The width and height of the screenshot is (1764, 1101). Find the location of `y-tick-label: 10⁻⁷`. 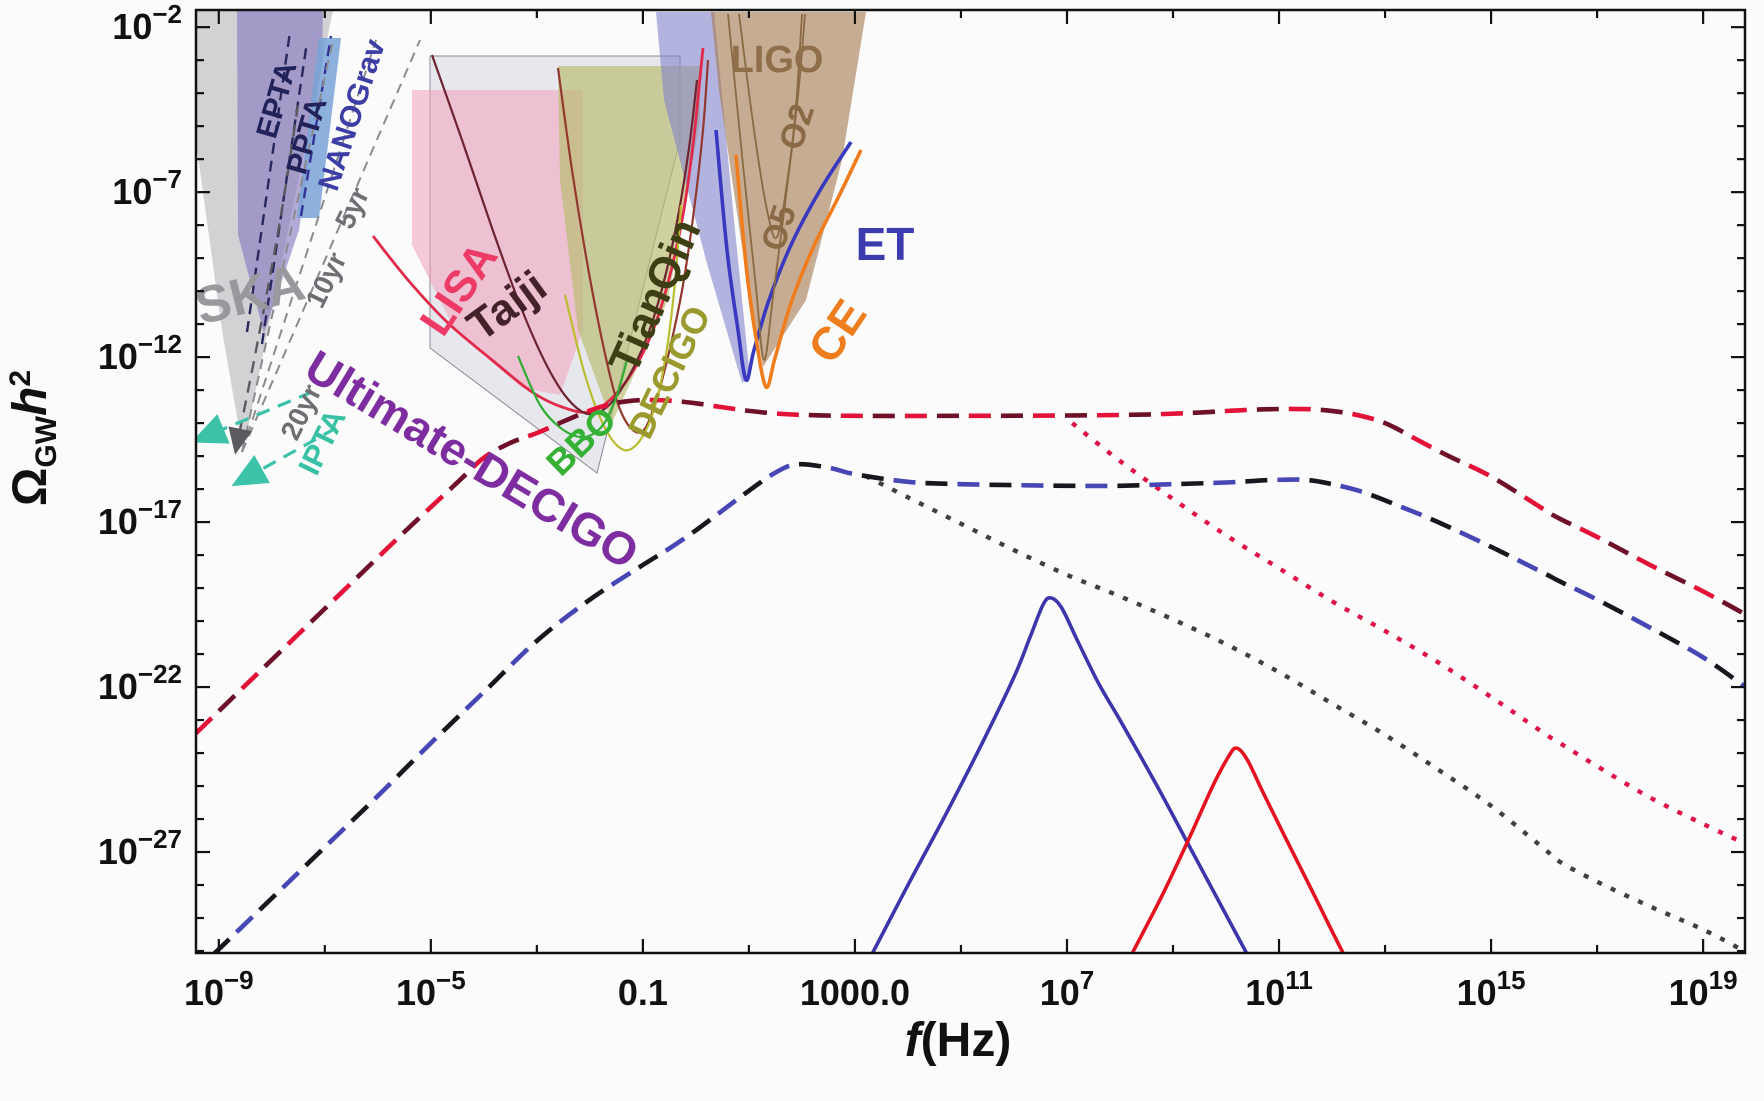

y-tick-label: 10⁻⁷ is located at coordinates (147, 188).